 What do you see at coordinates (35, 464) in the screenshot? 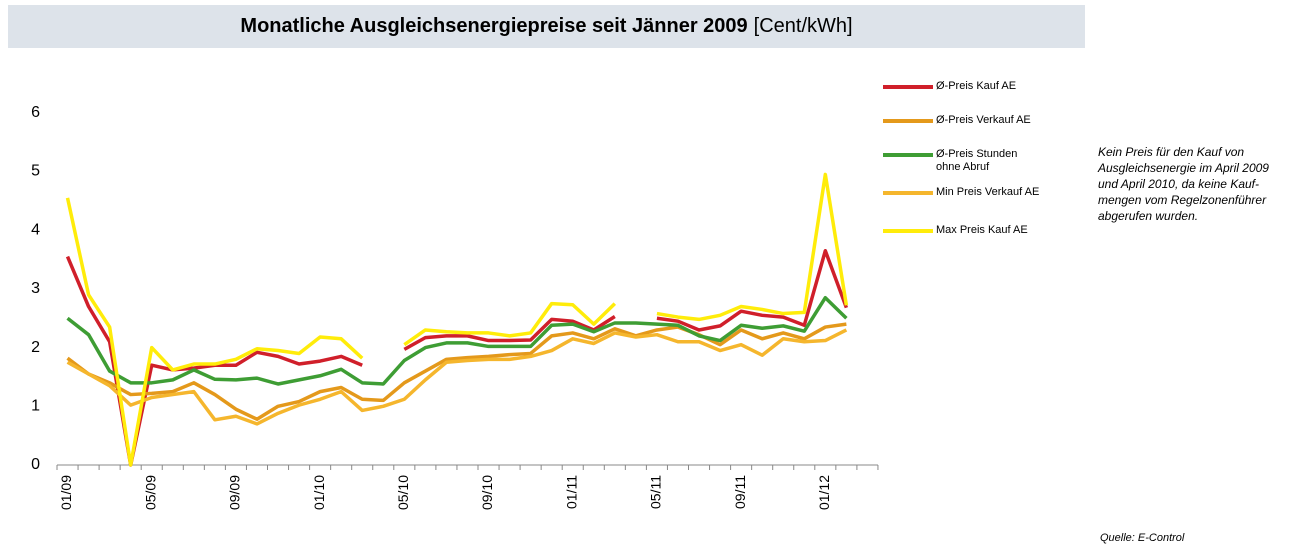
I see `y-tick-label: 0` at bounding box center [35, 464].